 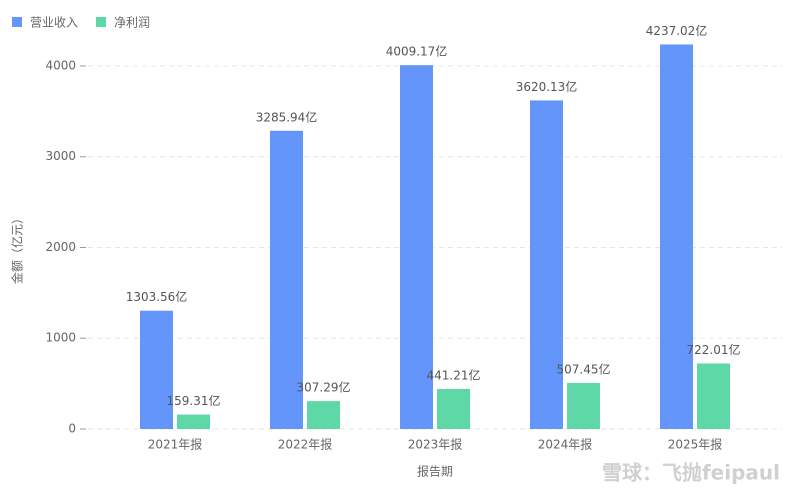 What do you see at coordinates (60, 247) in the screenshot?
I see `y-tick-label: 2000` at bounding box center [60, 247].